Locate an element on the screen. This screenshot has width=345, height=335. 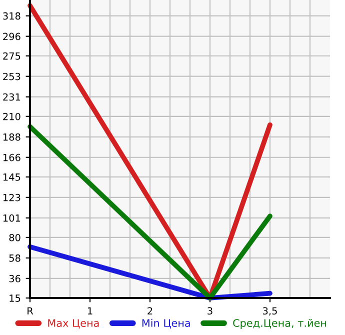
y-tick-label: 188 is located at coordinates (11, 137).